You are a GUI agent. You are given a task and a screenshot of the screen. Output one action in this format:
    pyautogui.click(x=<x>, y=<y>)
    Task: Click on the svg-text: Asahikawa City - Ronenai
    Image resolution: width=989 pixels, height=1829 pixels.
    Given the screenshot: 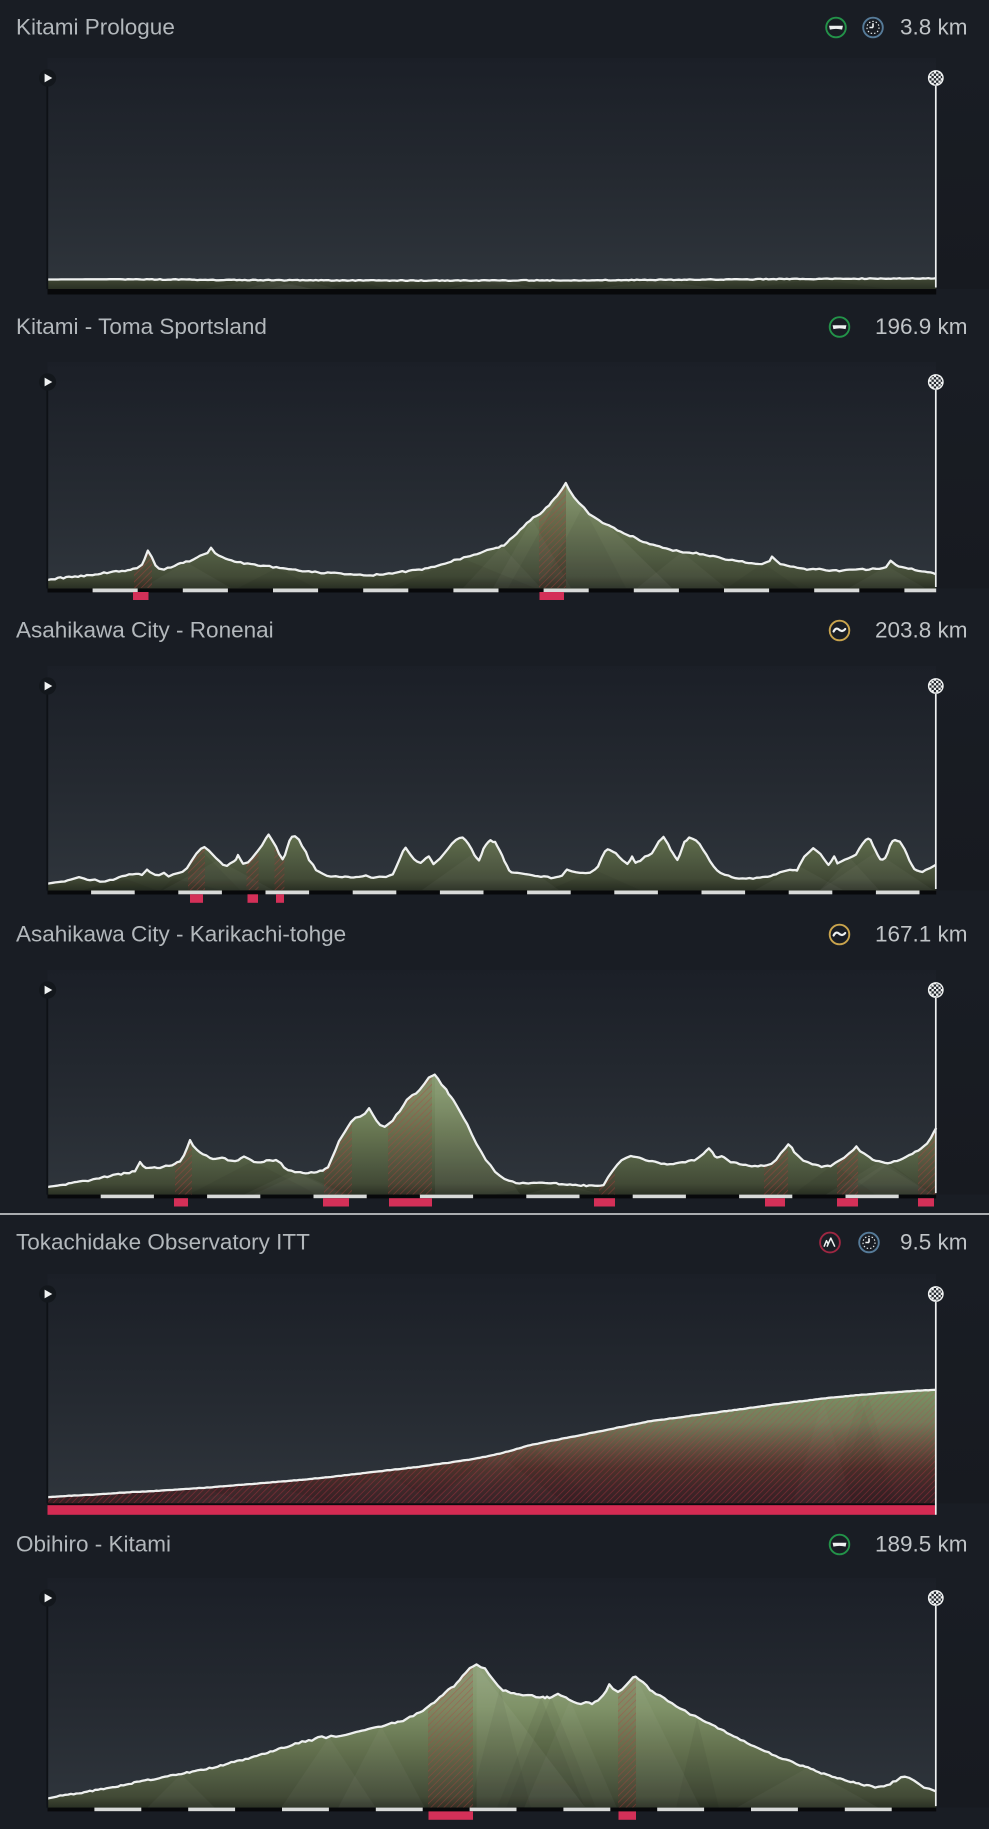 What is the action you would take?
    pyautogui.click(x=145, y=630)
    